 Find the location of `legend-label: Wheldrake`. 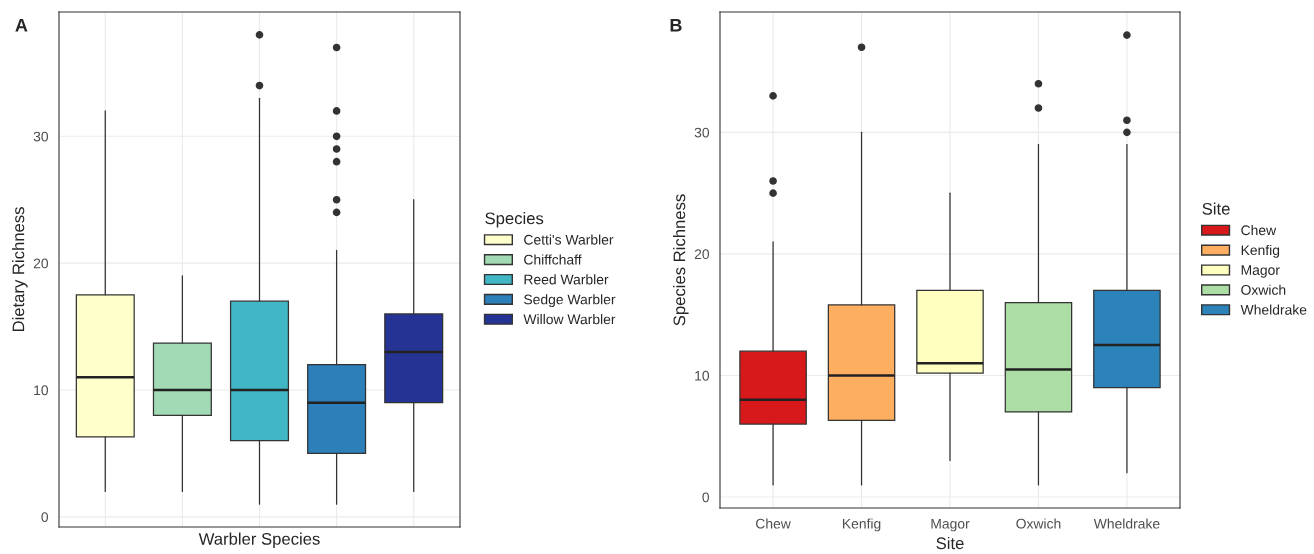

legend-label: Wheldrake is located at coordinates (1273, 309).